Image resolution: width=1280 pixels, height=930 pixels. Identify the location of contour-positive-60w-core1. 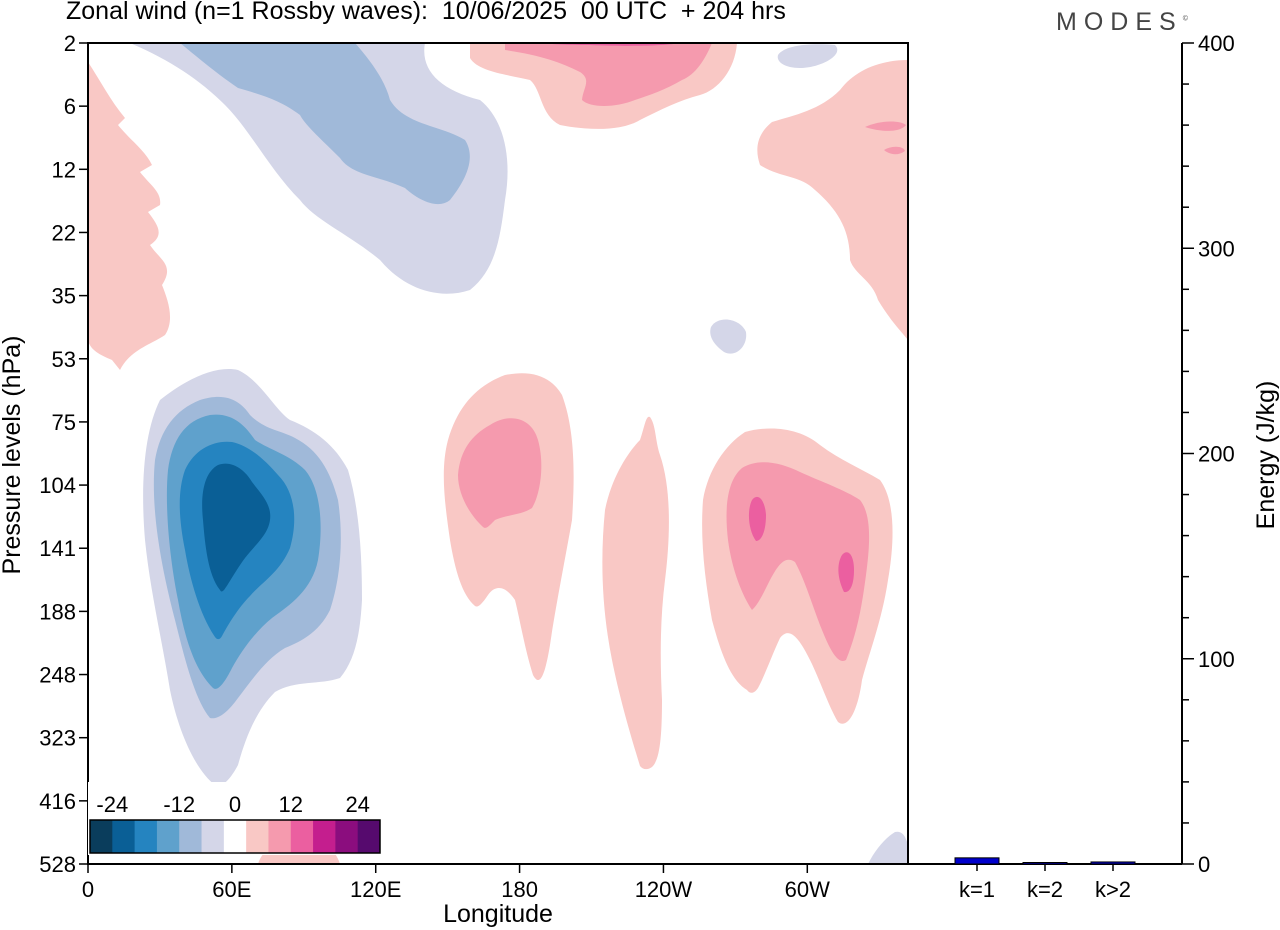
(757, 518).